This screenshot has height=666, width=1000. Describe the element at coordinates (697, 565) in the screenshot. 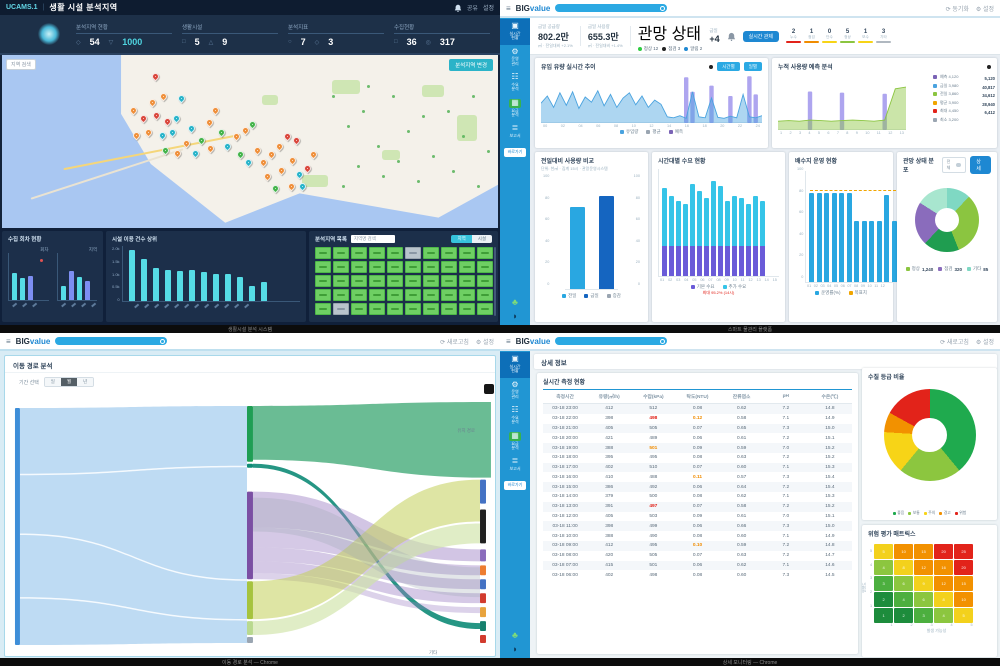

I see `table-row: 03-18 07:00 415 501 0.06 0.62 7.1 14.6` at that location.